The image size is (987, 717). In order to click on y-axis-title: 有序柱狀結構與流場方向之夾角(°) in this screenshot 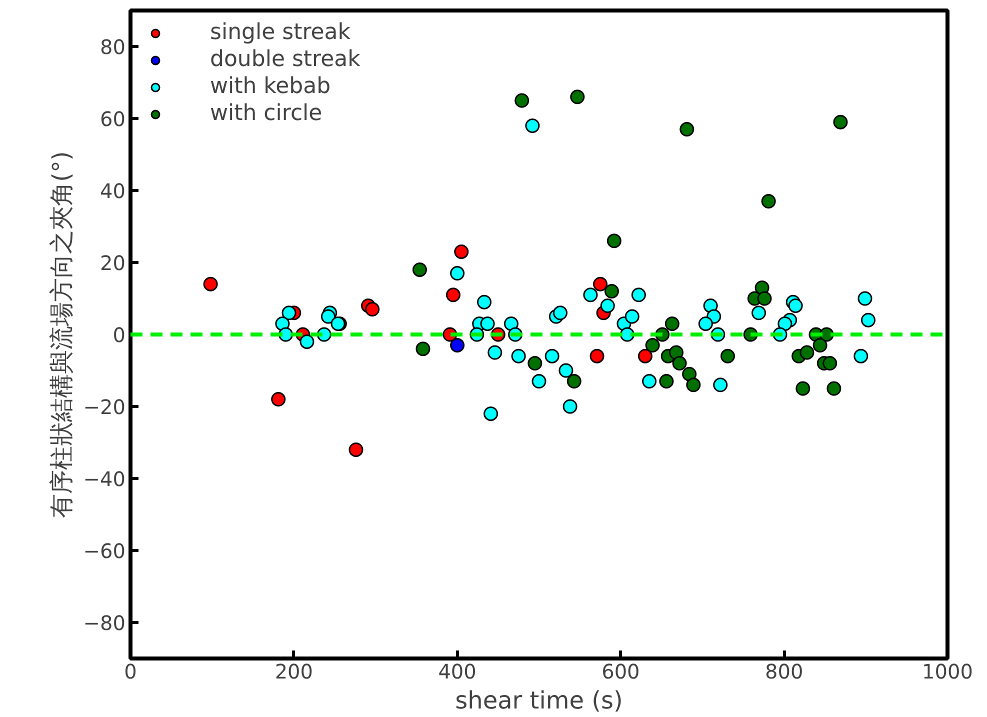, I will do `click(61, 334)`.